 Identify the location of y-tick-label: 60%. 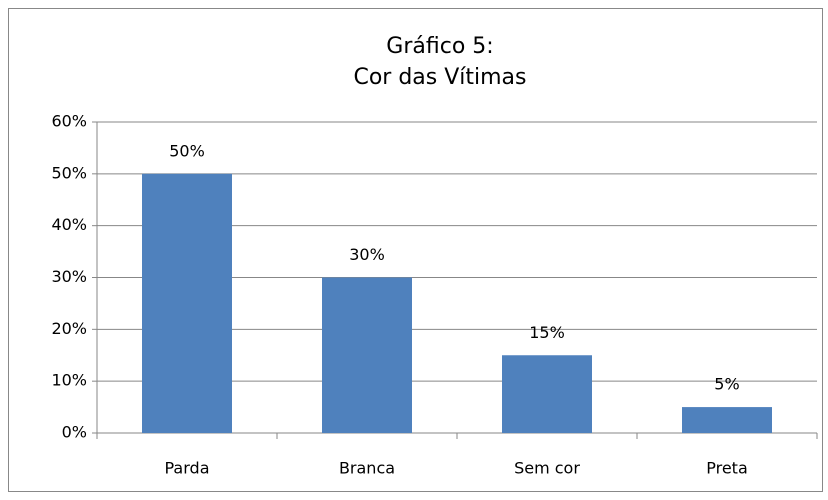
(69, 121).